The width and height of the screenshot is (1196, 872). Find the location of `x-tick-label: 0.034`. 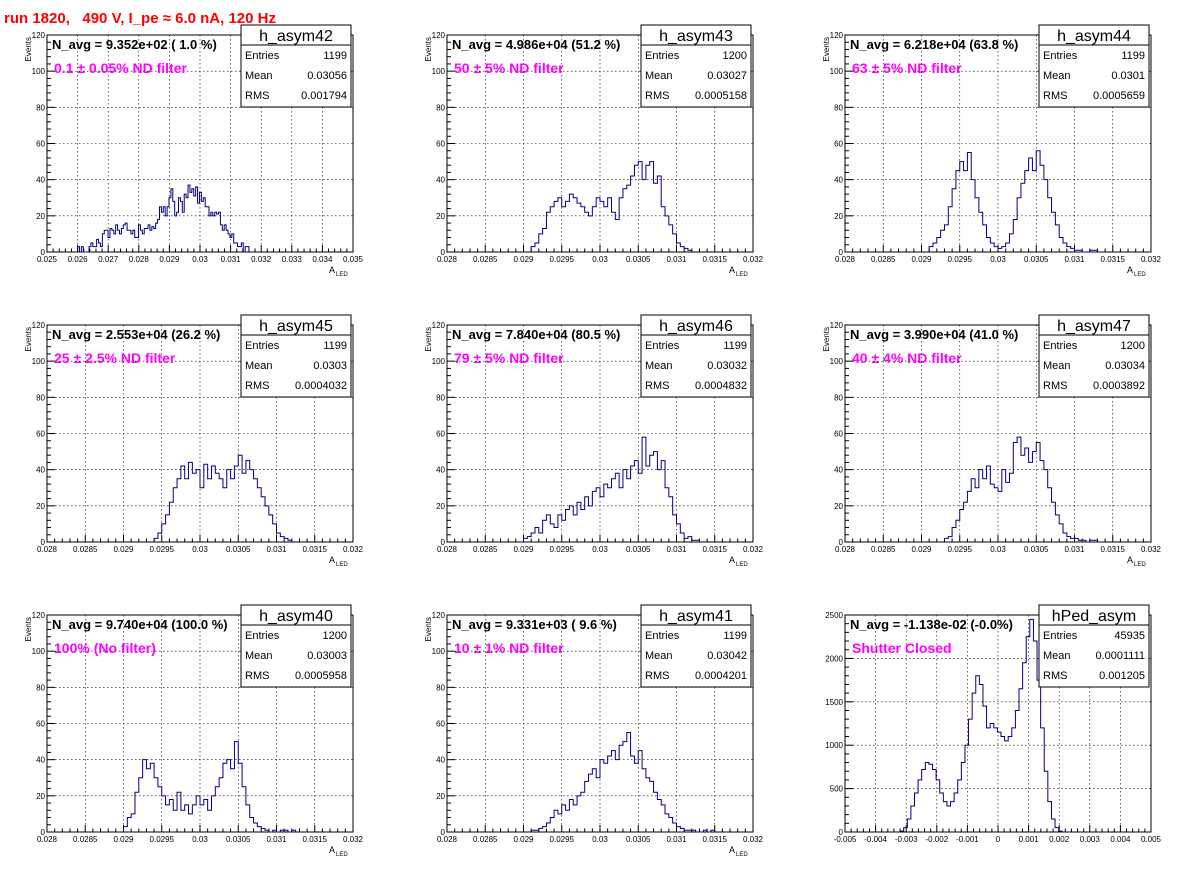

x-tick-label: 0.034 is located at coordinates (322, 259).